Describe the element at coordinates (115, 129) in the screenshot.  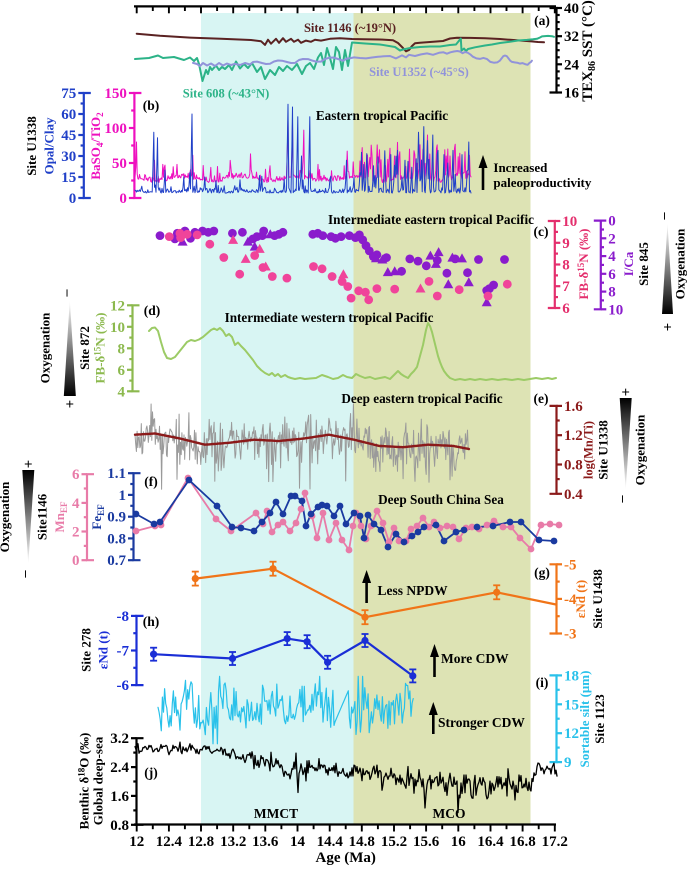
I see `svg-text: 100` at that location.